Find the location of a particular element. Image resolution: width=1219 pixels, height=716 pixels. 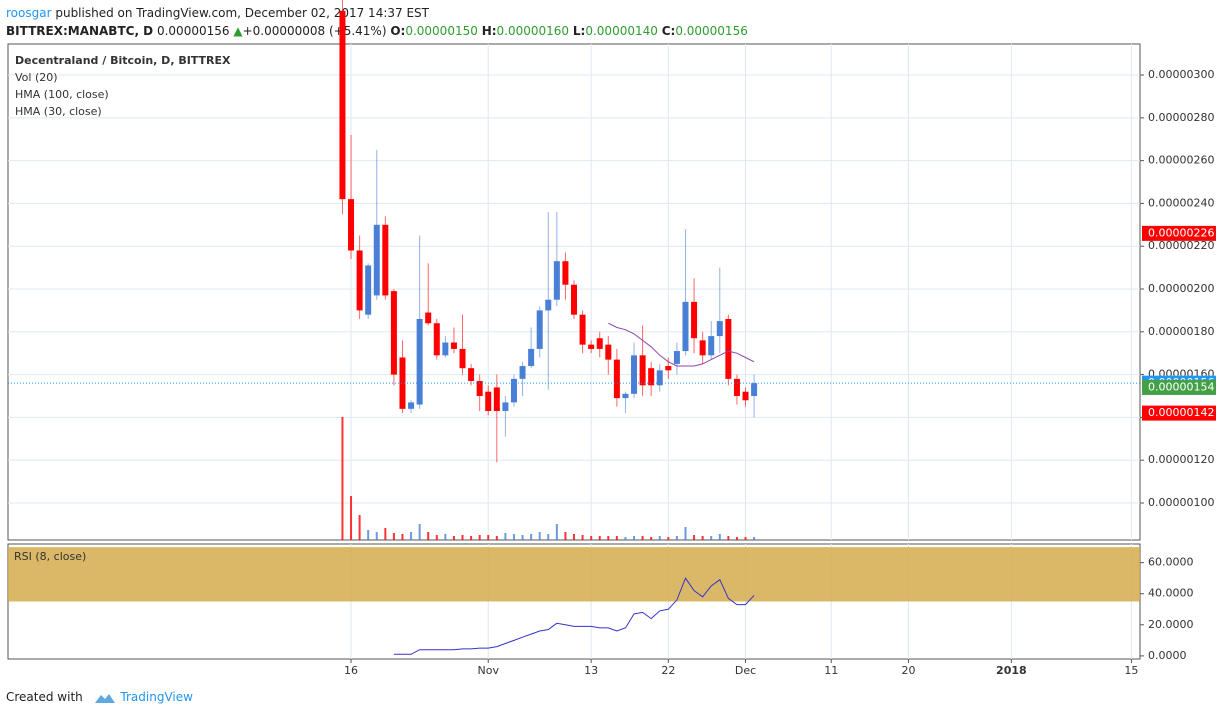

y-tick-label: 0.00000200 is located at coordinates (1181, 288).